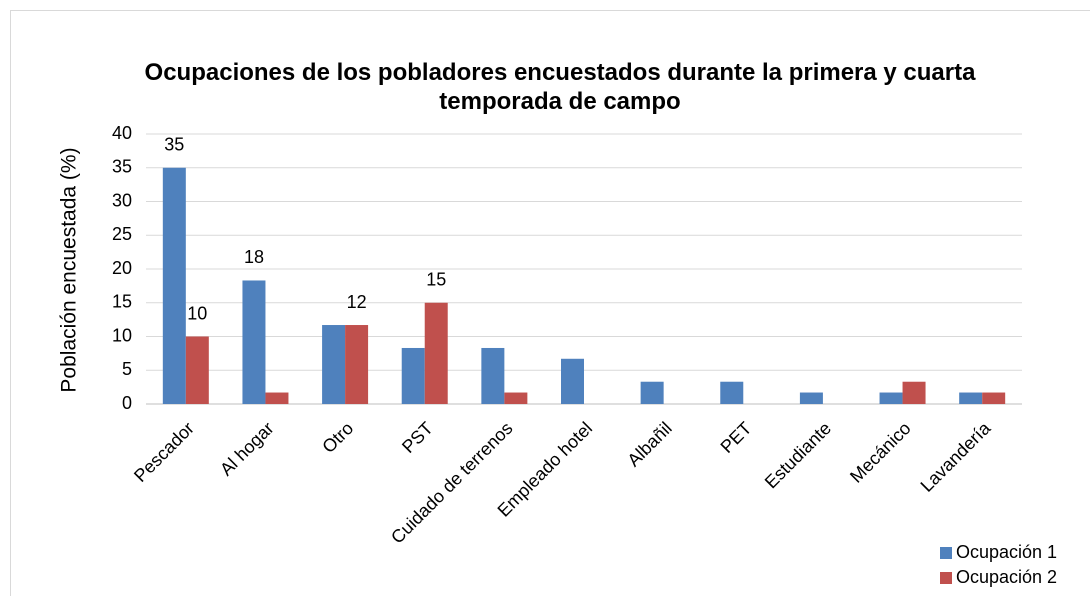 The image size is (1090, 596). I want to click on y-tick-label: 20, so click(122, 268).